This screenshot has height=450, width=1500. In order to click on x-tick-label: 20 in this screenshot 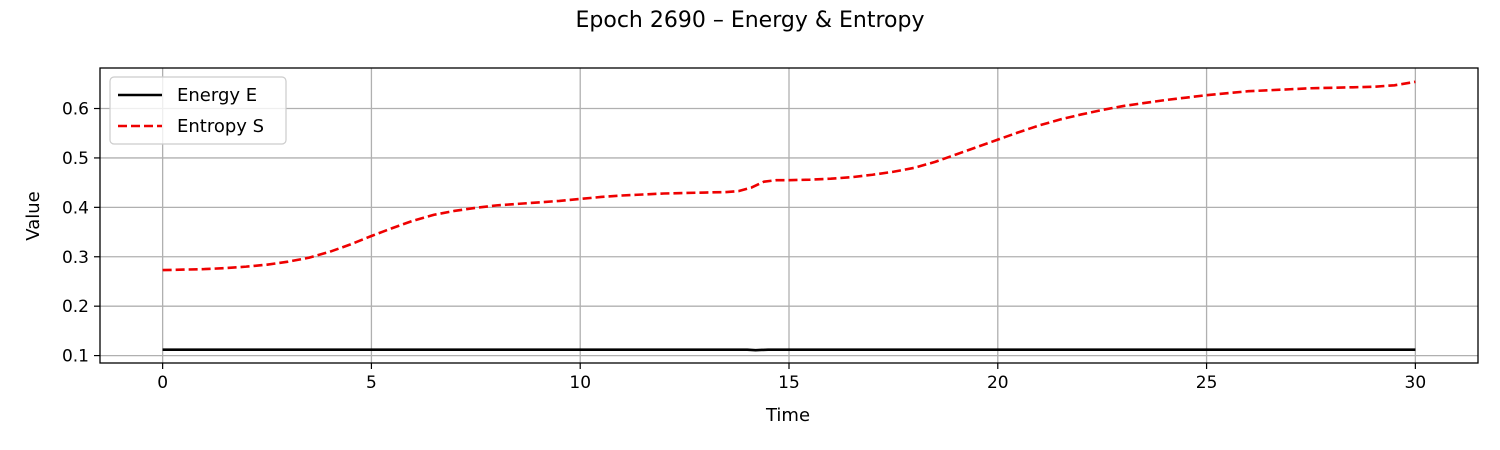, I will do `click(998, 383)`.